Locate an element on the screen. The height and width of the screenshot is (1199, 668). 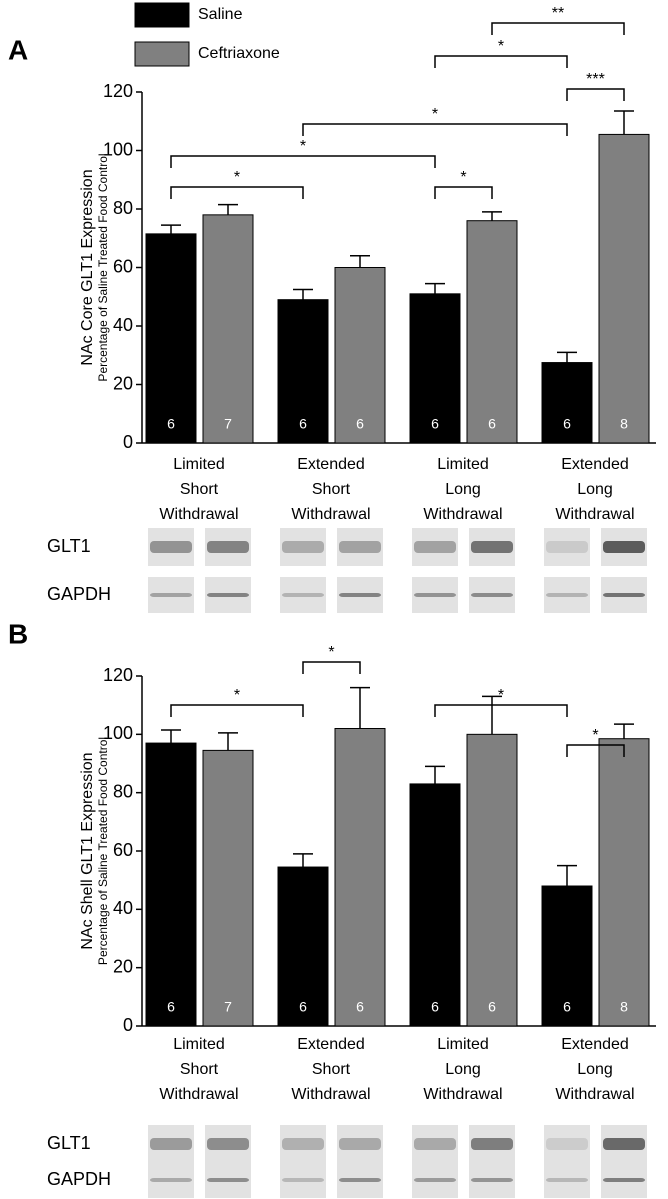
significance-label: *** is located at coordinates (595, 79).